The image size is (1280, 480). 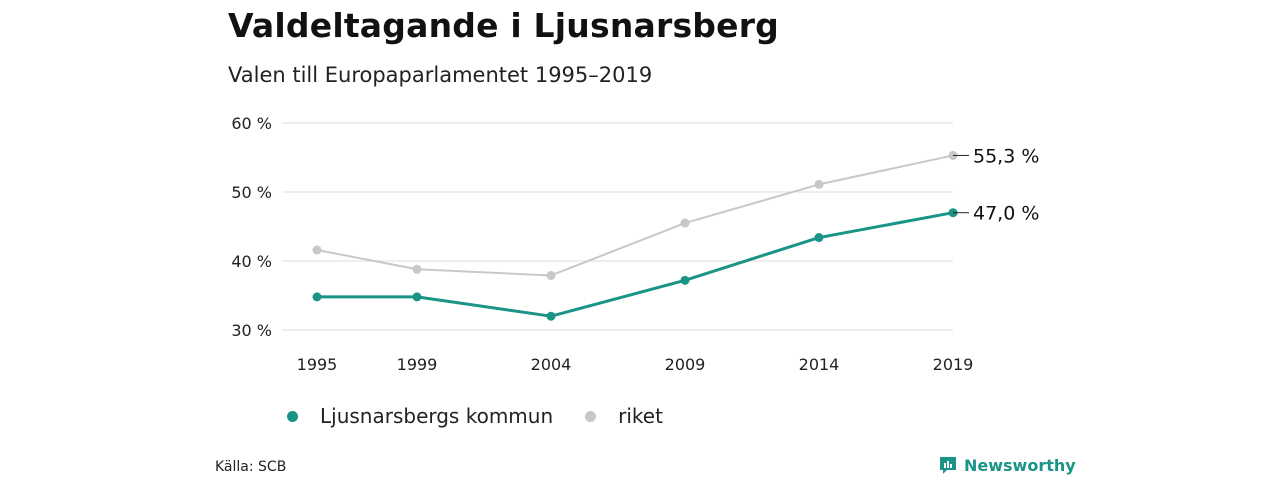 I want to click on brand-logo: Newsworthy, so click(x=1007, y=465).